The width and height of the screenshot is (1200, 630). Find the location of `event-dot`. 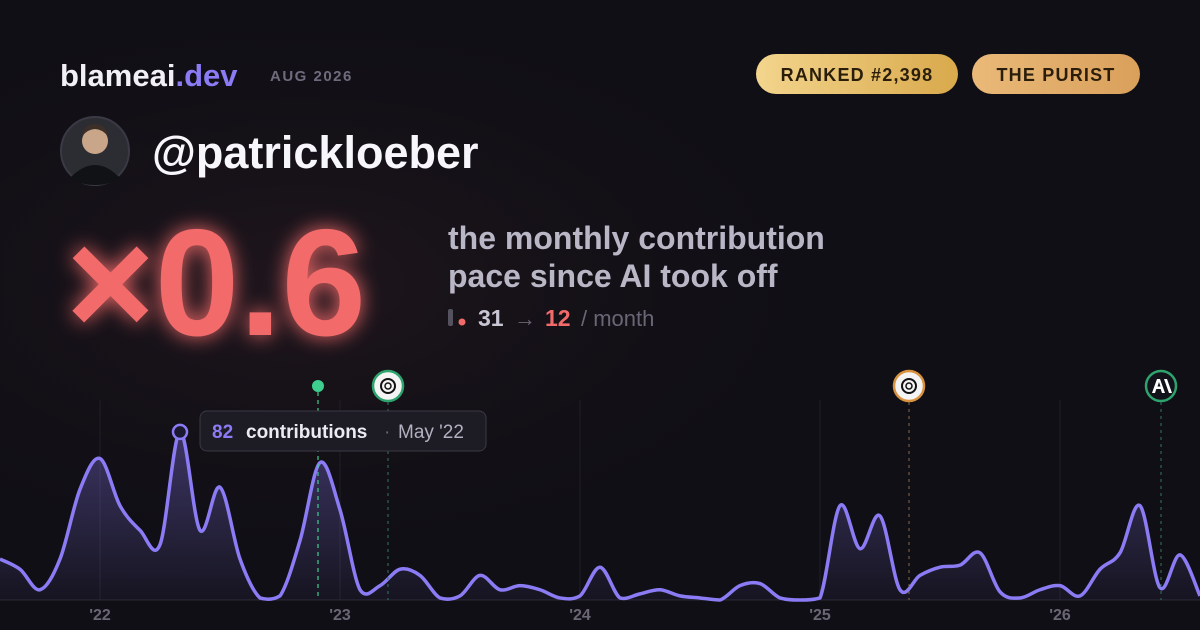

event-dot is located at coordinates (318, 386).